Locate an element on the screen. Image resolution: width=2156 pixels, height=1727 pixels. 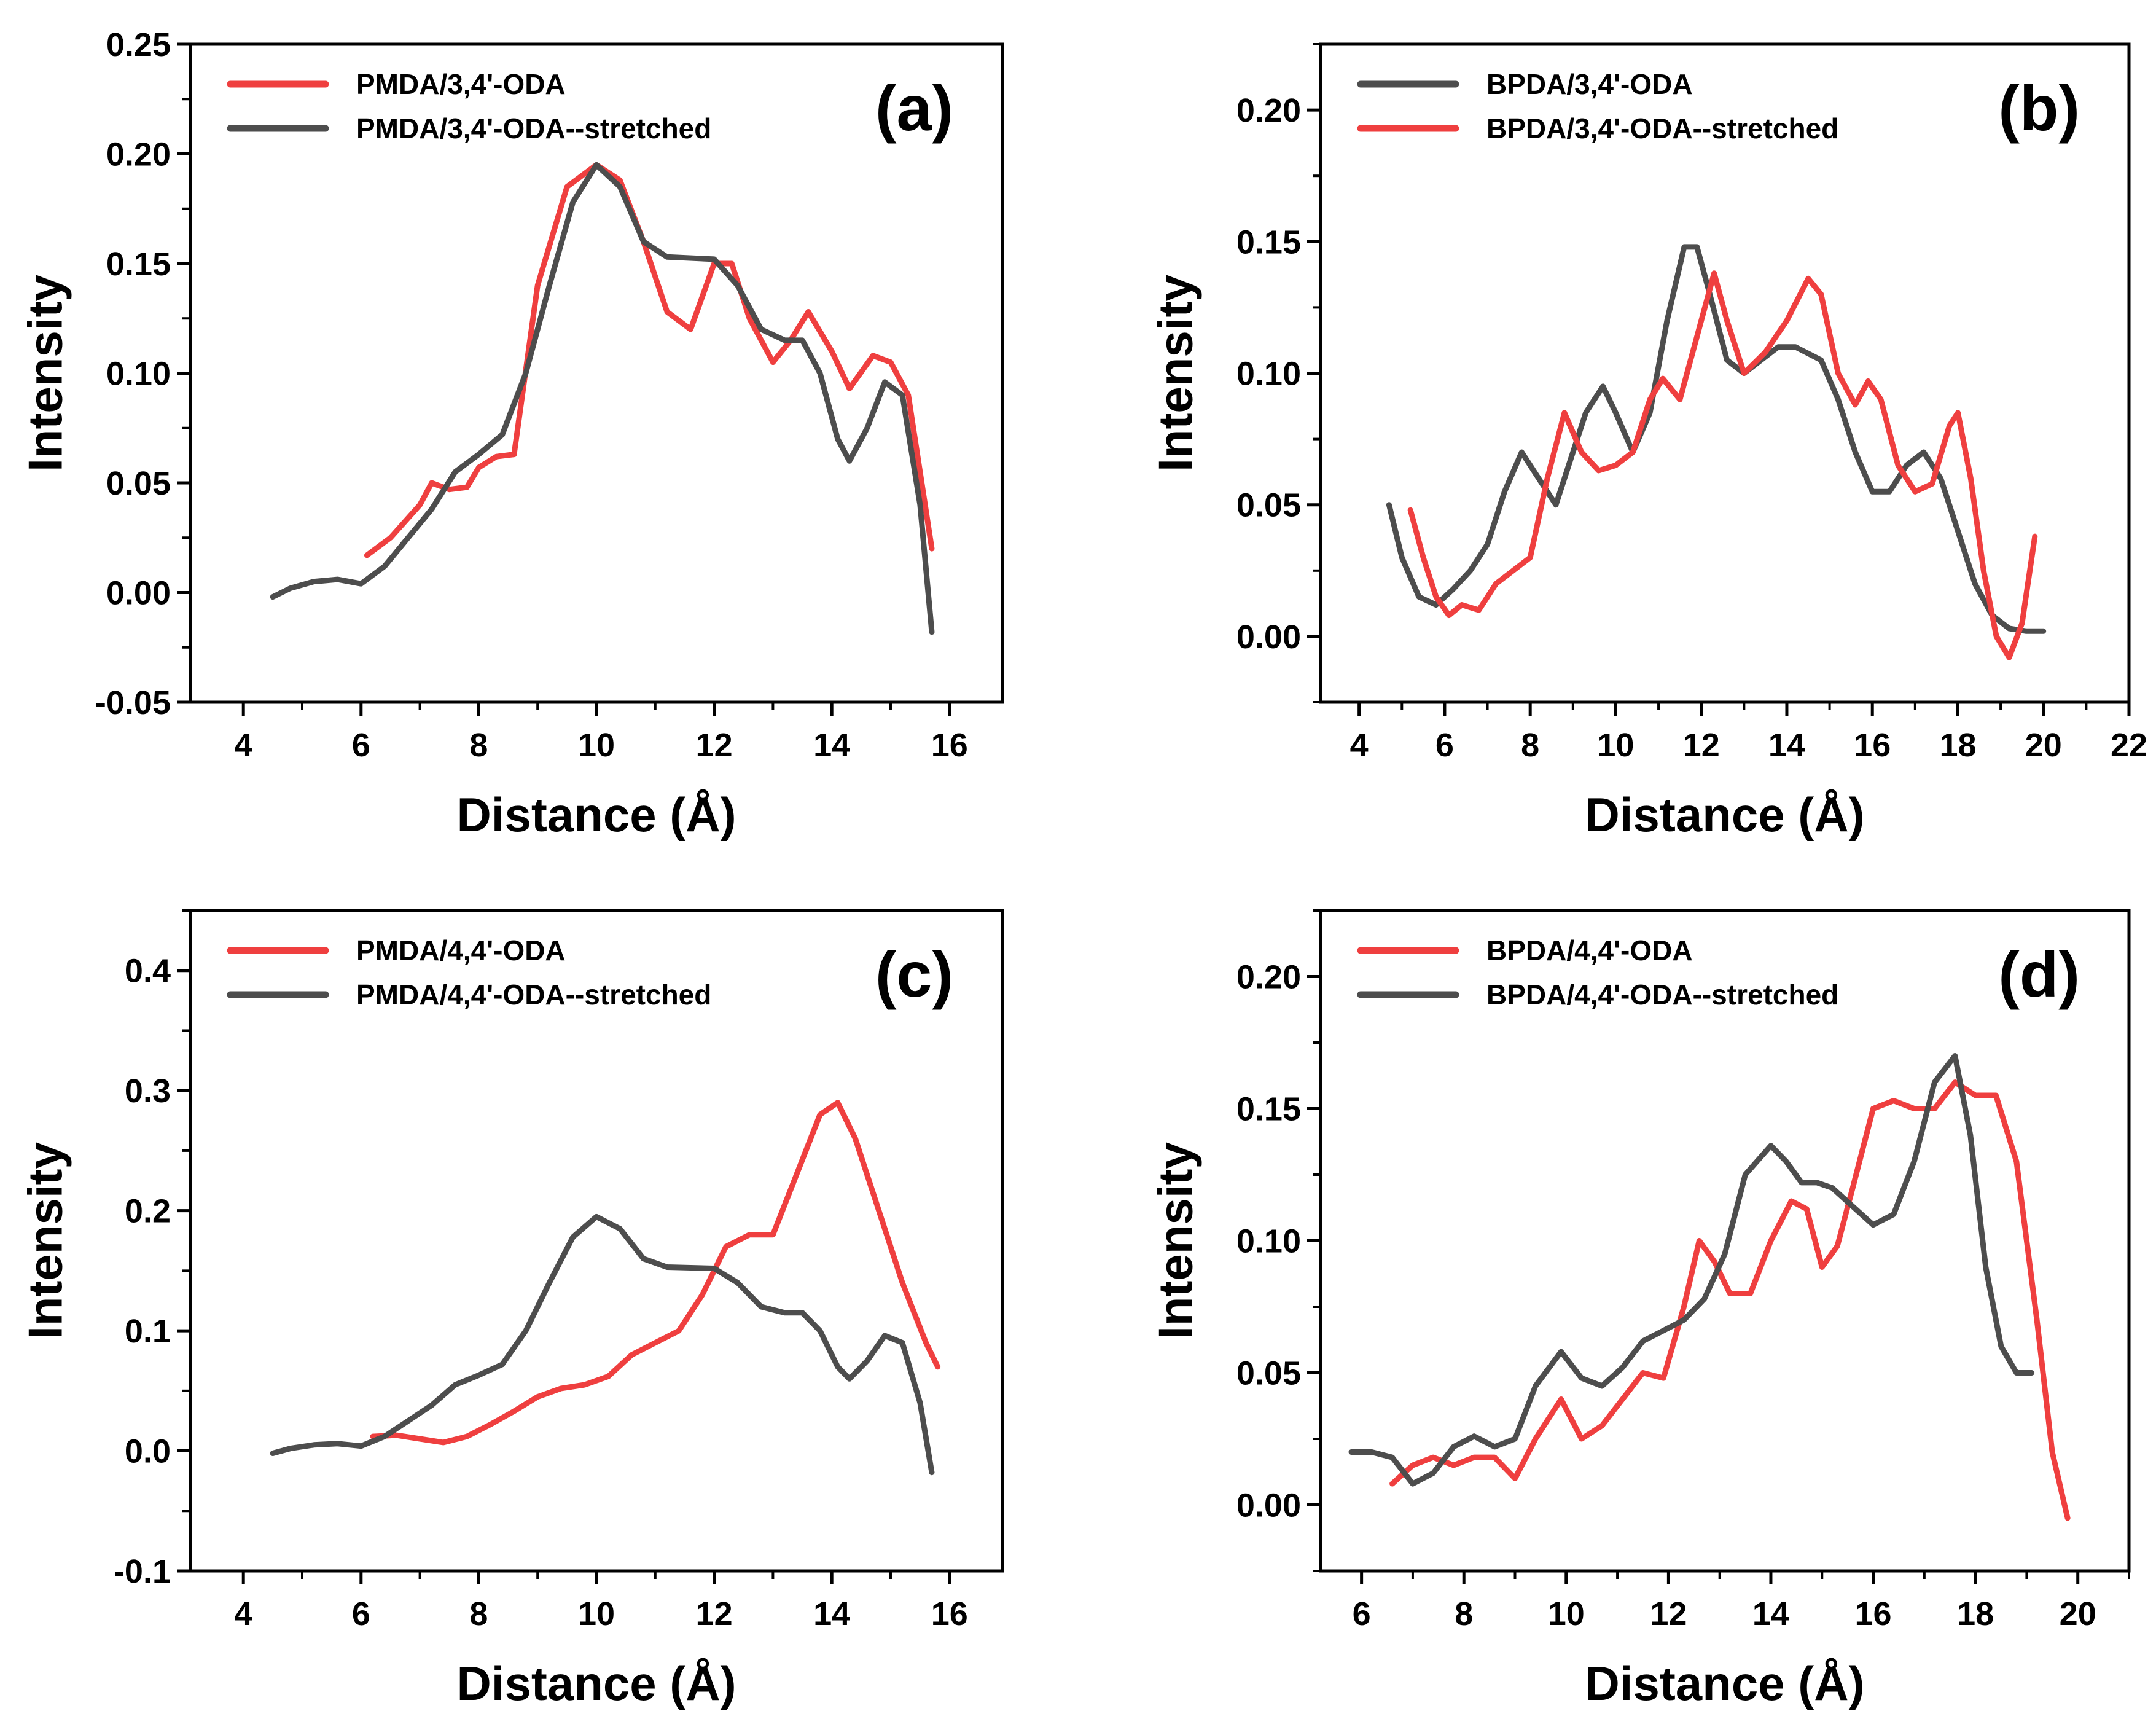
legend-d: BPDA/4,4'-ODA BPDA/4,4'-ODA--stretched is located at coordinates (1597, 972).